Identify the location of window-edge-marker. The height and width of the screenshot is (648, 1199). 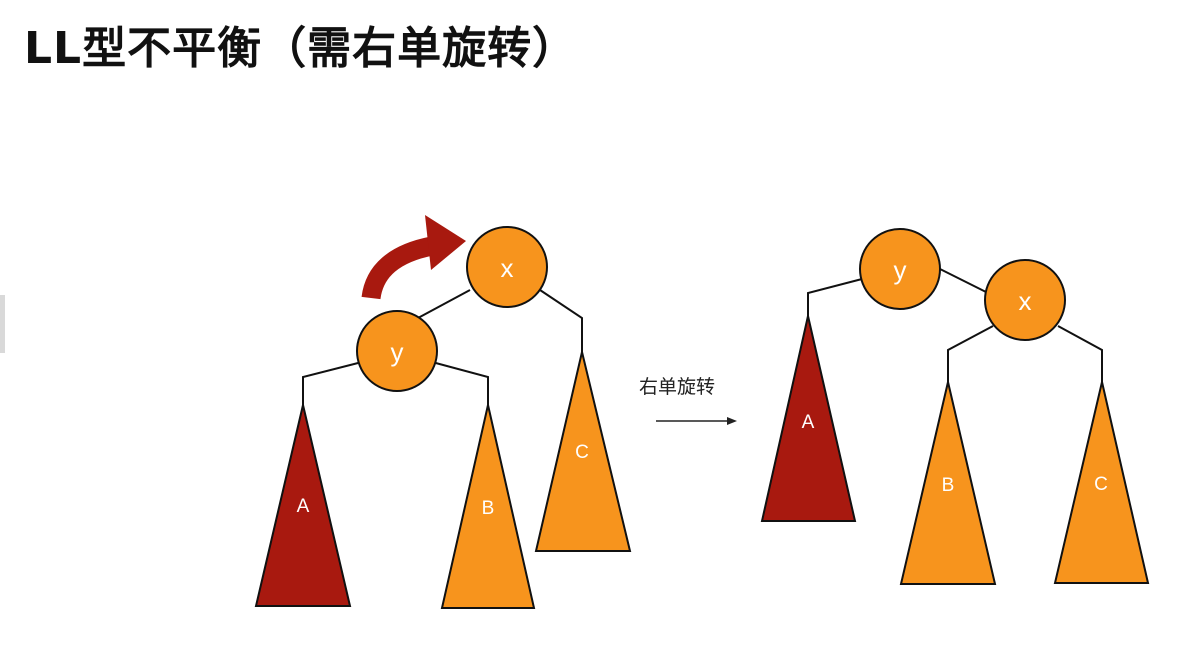
(2, 324).